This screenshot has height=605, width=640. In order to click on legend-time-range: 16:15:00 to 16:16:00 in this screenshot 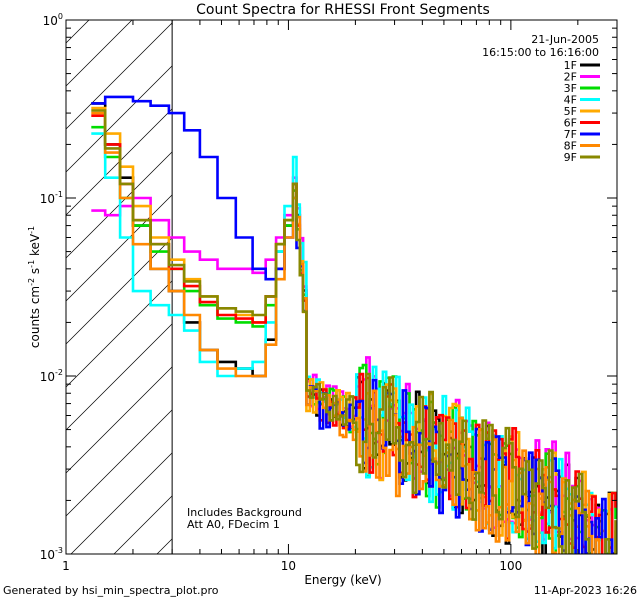, I will do `click(540, 52)`.